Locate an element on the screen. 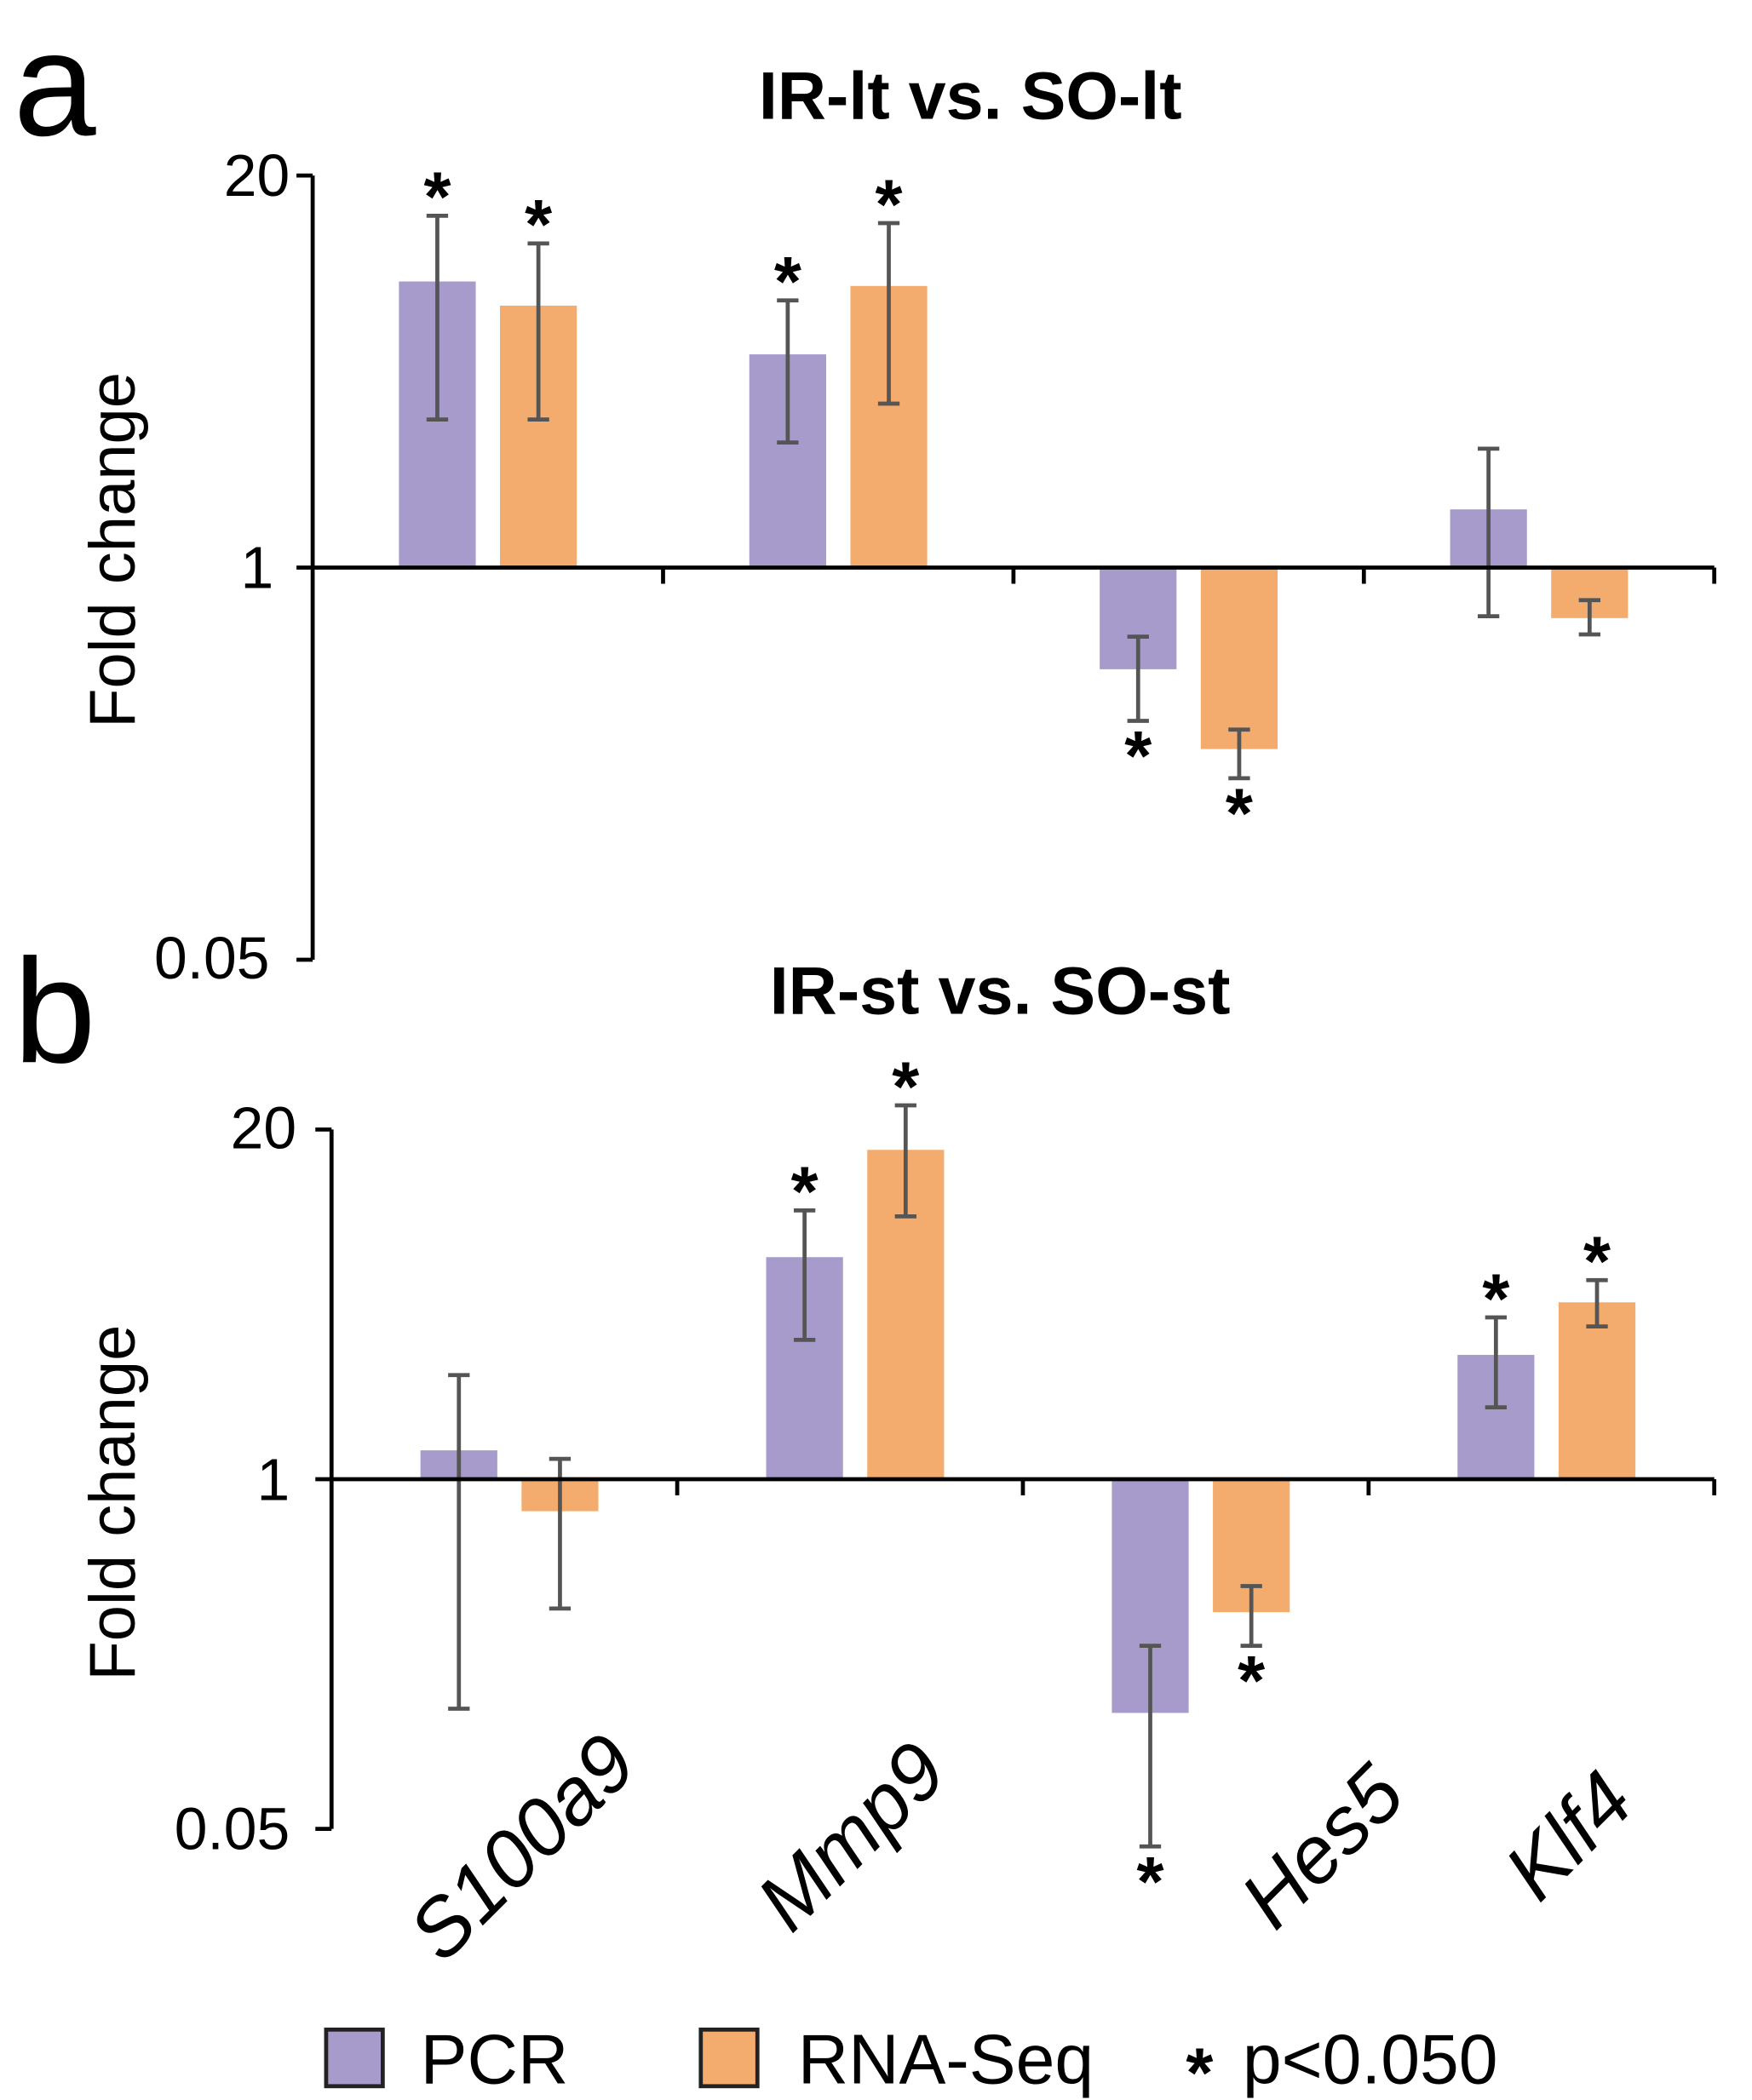 Image resolution: width=1752 pixels, height=2100 pixels. legend-label-pcr: PCR is located at coordinates (495, 2060).